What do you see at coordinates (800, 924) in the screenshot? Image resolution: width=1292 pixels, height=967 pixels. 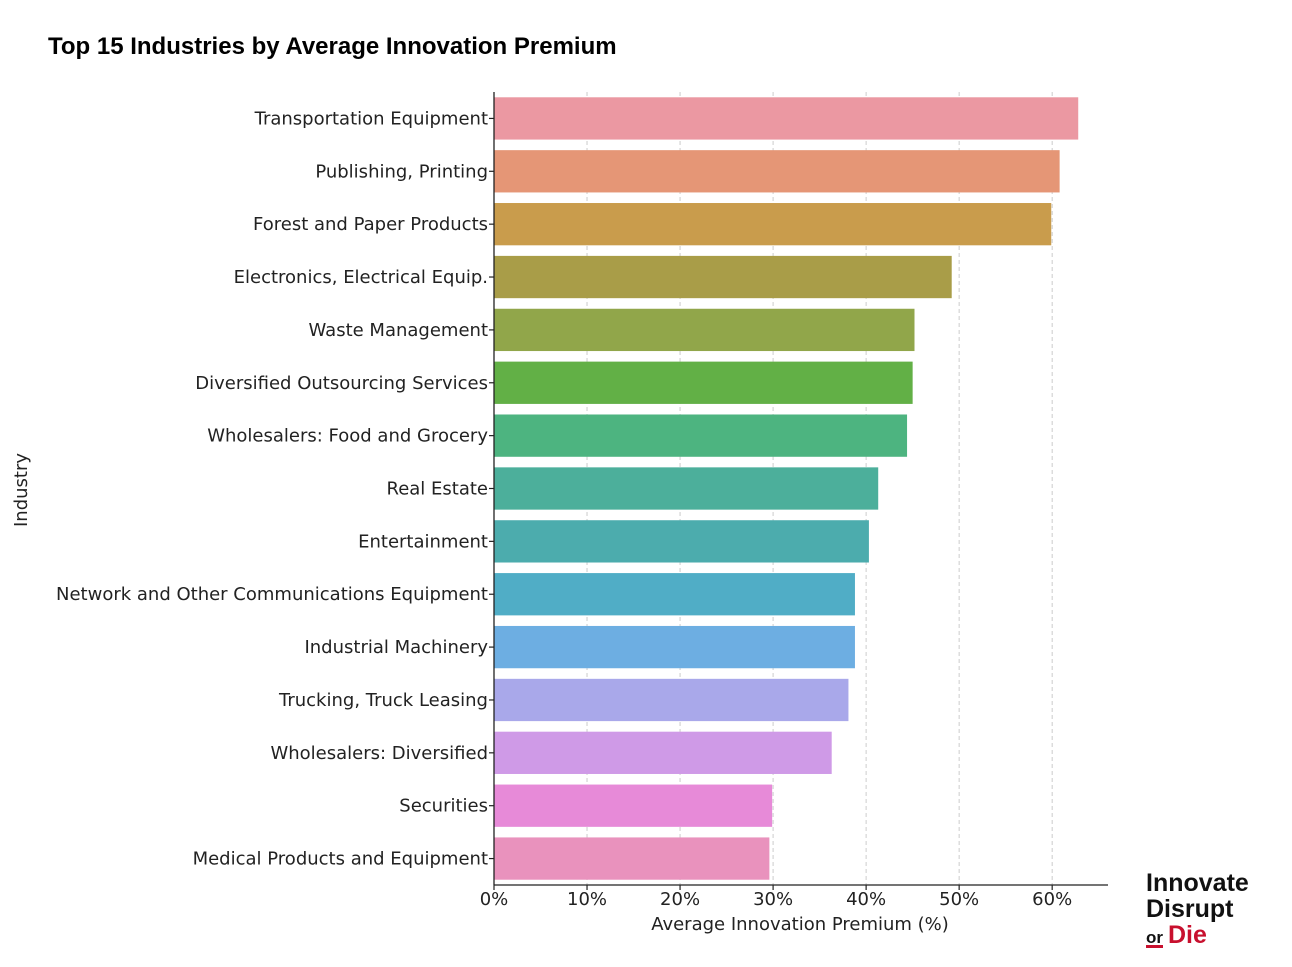 I see `x-axis-title: Average Innovation Premium (%)` at bounding box center [800, 924].